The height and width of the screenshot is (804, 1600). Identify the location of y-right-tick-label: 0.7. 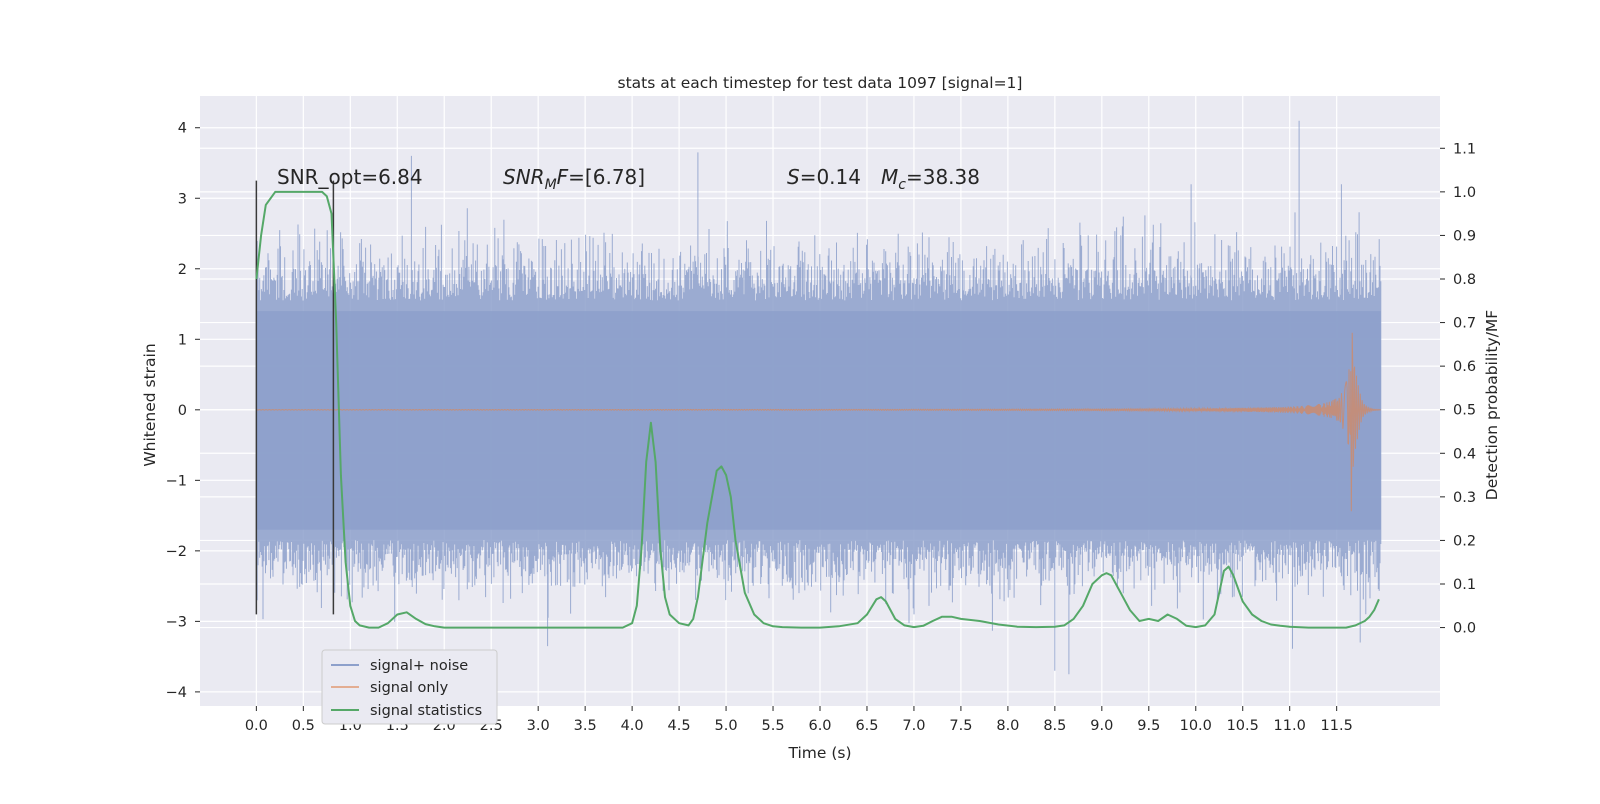
(1464, 324).